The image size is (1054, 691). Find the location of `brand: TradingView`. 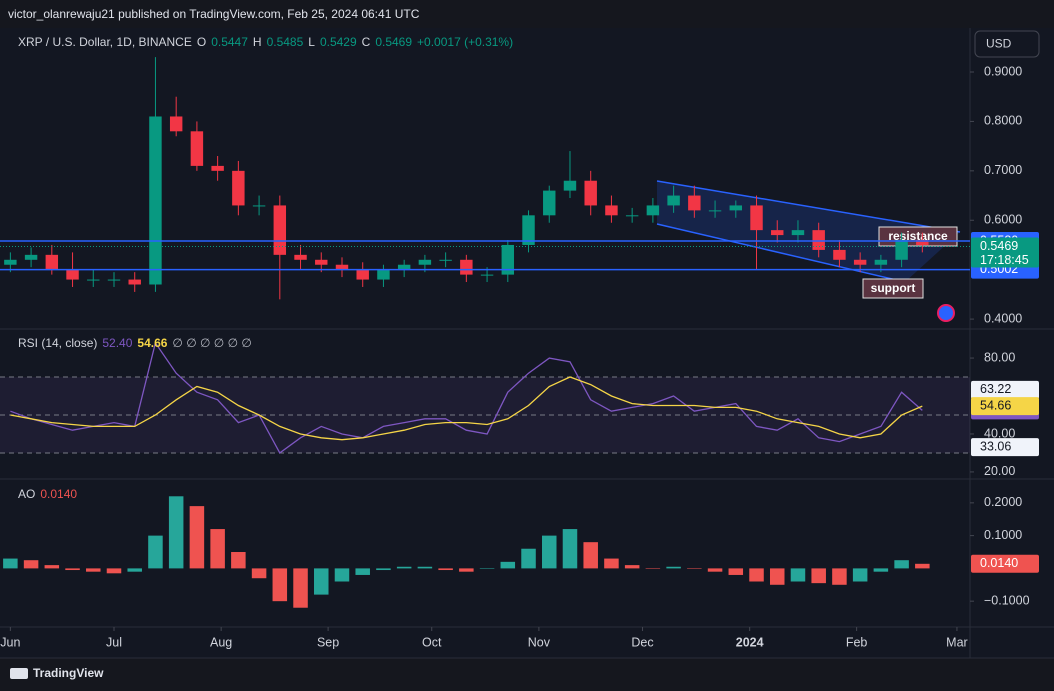

brand: TradingView is located at coordinates (68, 673).